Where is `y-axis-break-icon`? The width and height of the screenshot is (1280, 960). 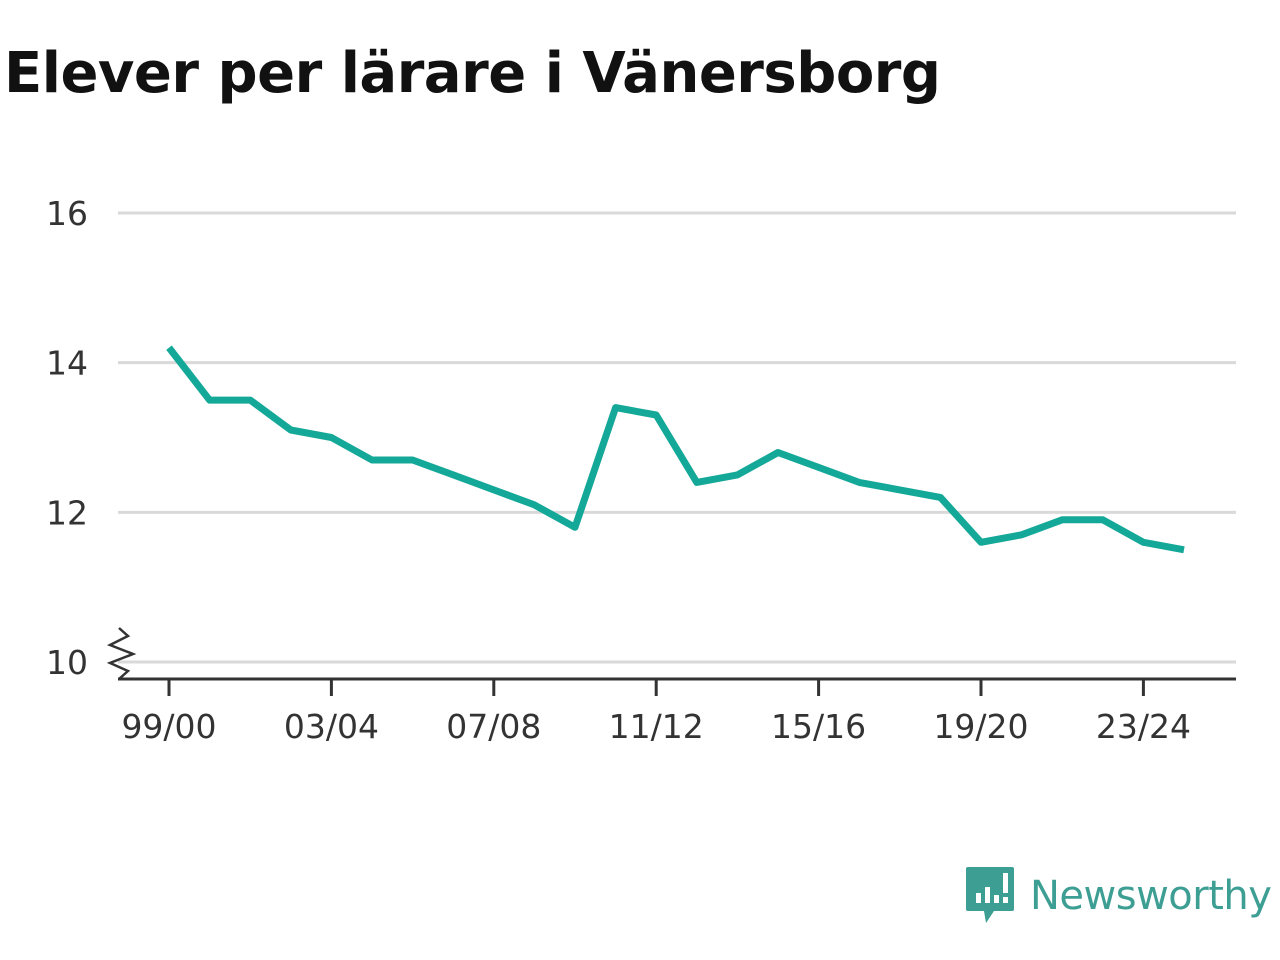 y-axis-break-icon is located at coordinates (121, 653).